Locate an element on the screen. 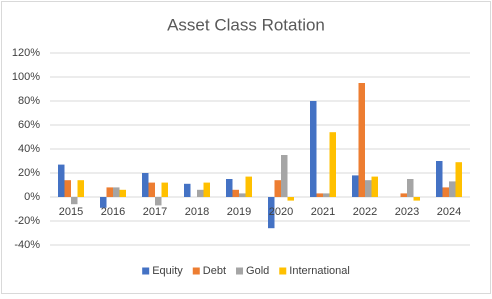 This screenshot has height=299, width=492. y-tick-label: -40% is located at coordinates (27, 245).